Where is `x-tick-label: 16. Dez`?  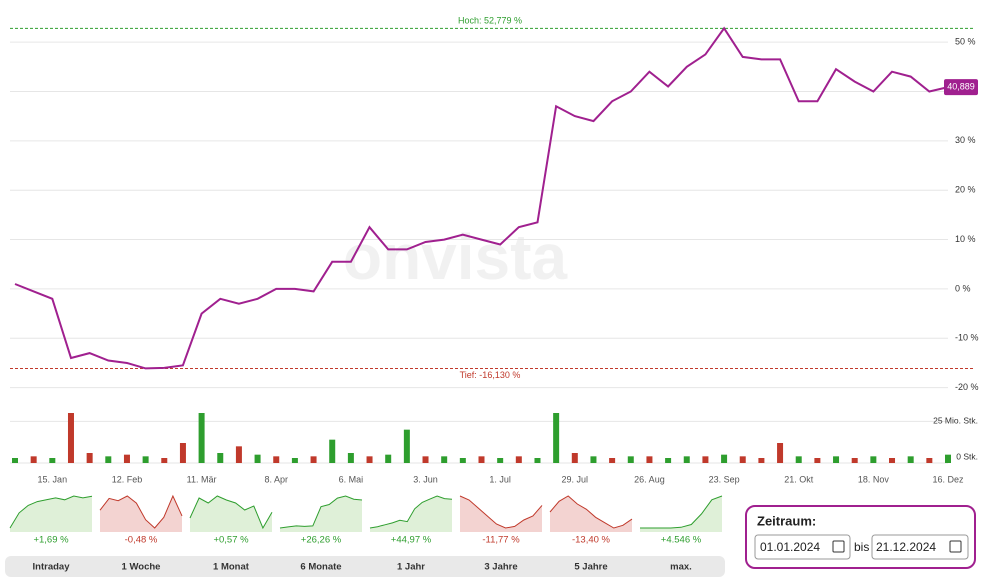
x-tick-label: 16. Dez is located at coordinates (948, 479).